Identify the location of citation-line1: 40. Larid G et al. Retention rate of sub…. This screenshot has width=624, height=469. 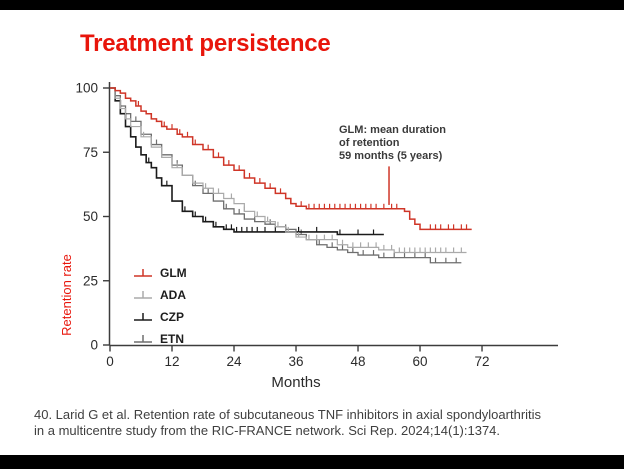
(288, 414).